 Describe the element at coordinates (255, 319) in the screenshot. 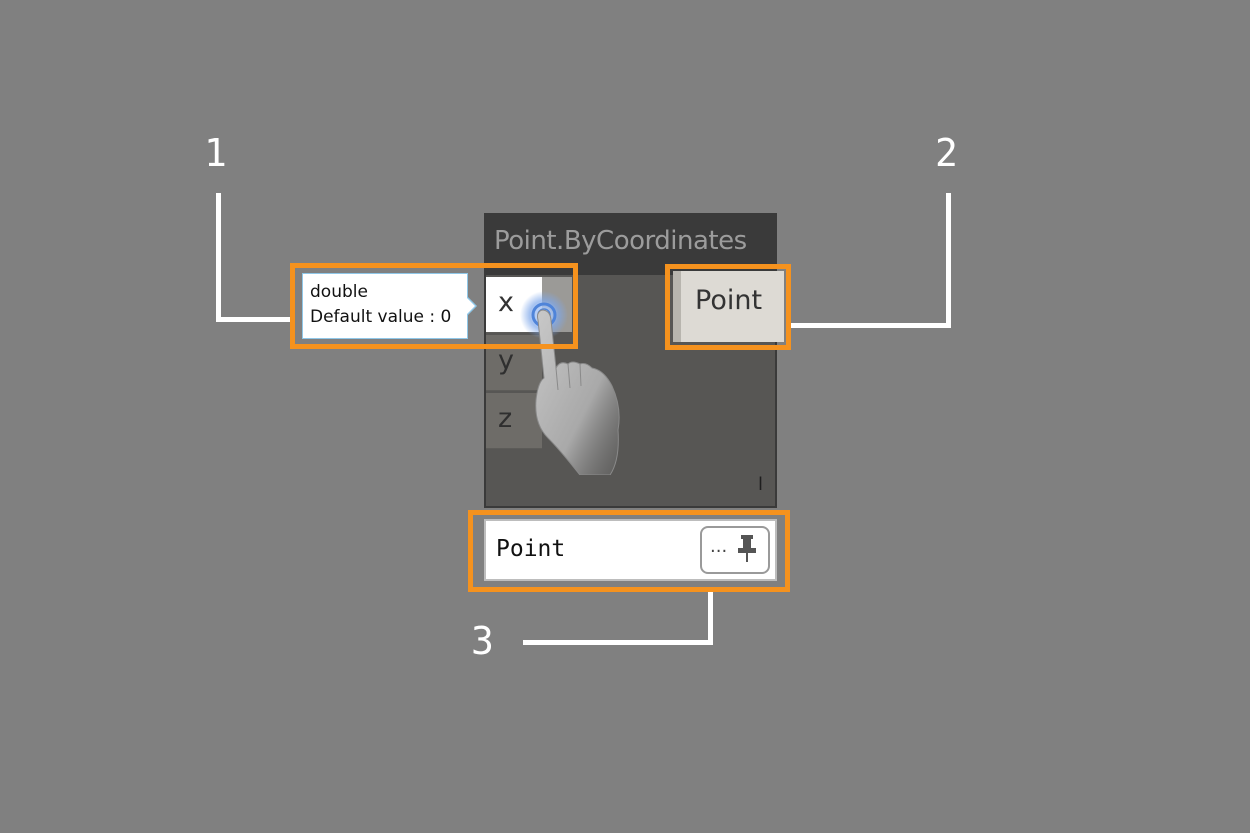

I see `callout-1-leader-horizontal` at that location.